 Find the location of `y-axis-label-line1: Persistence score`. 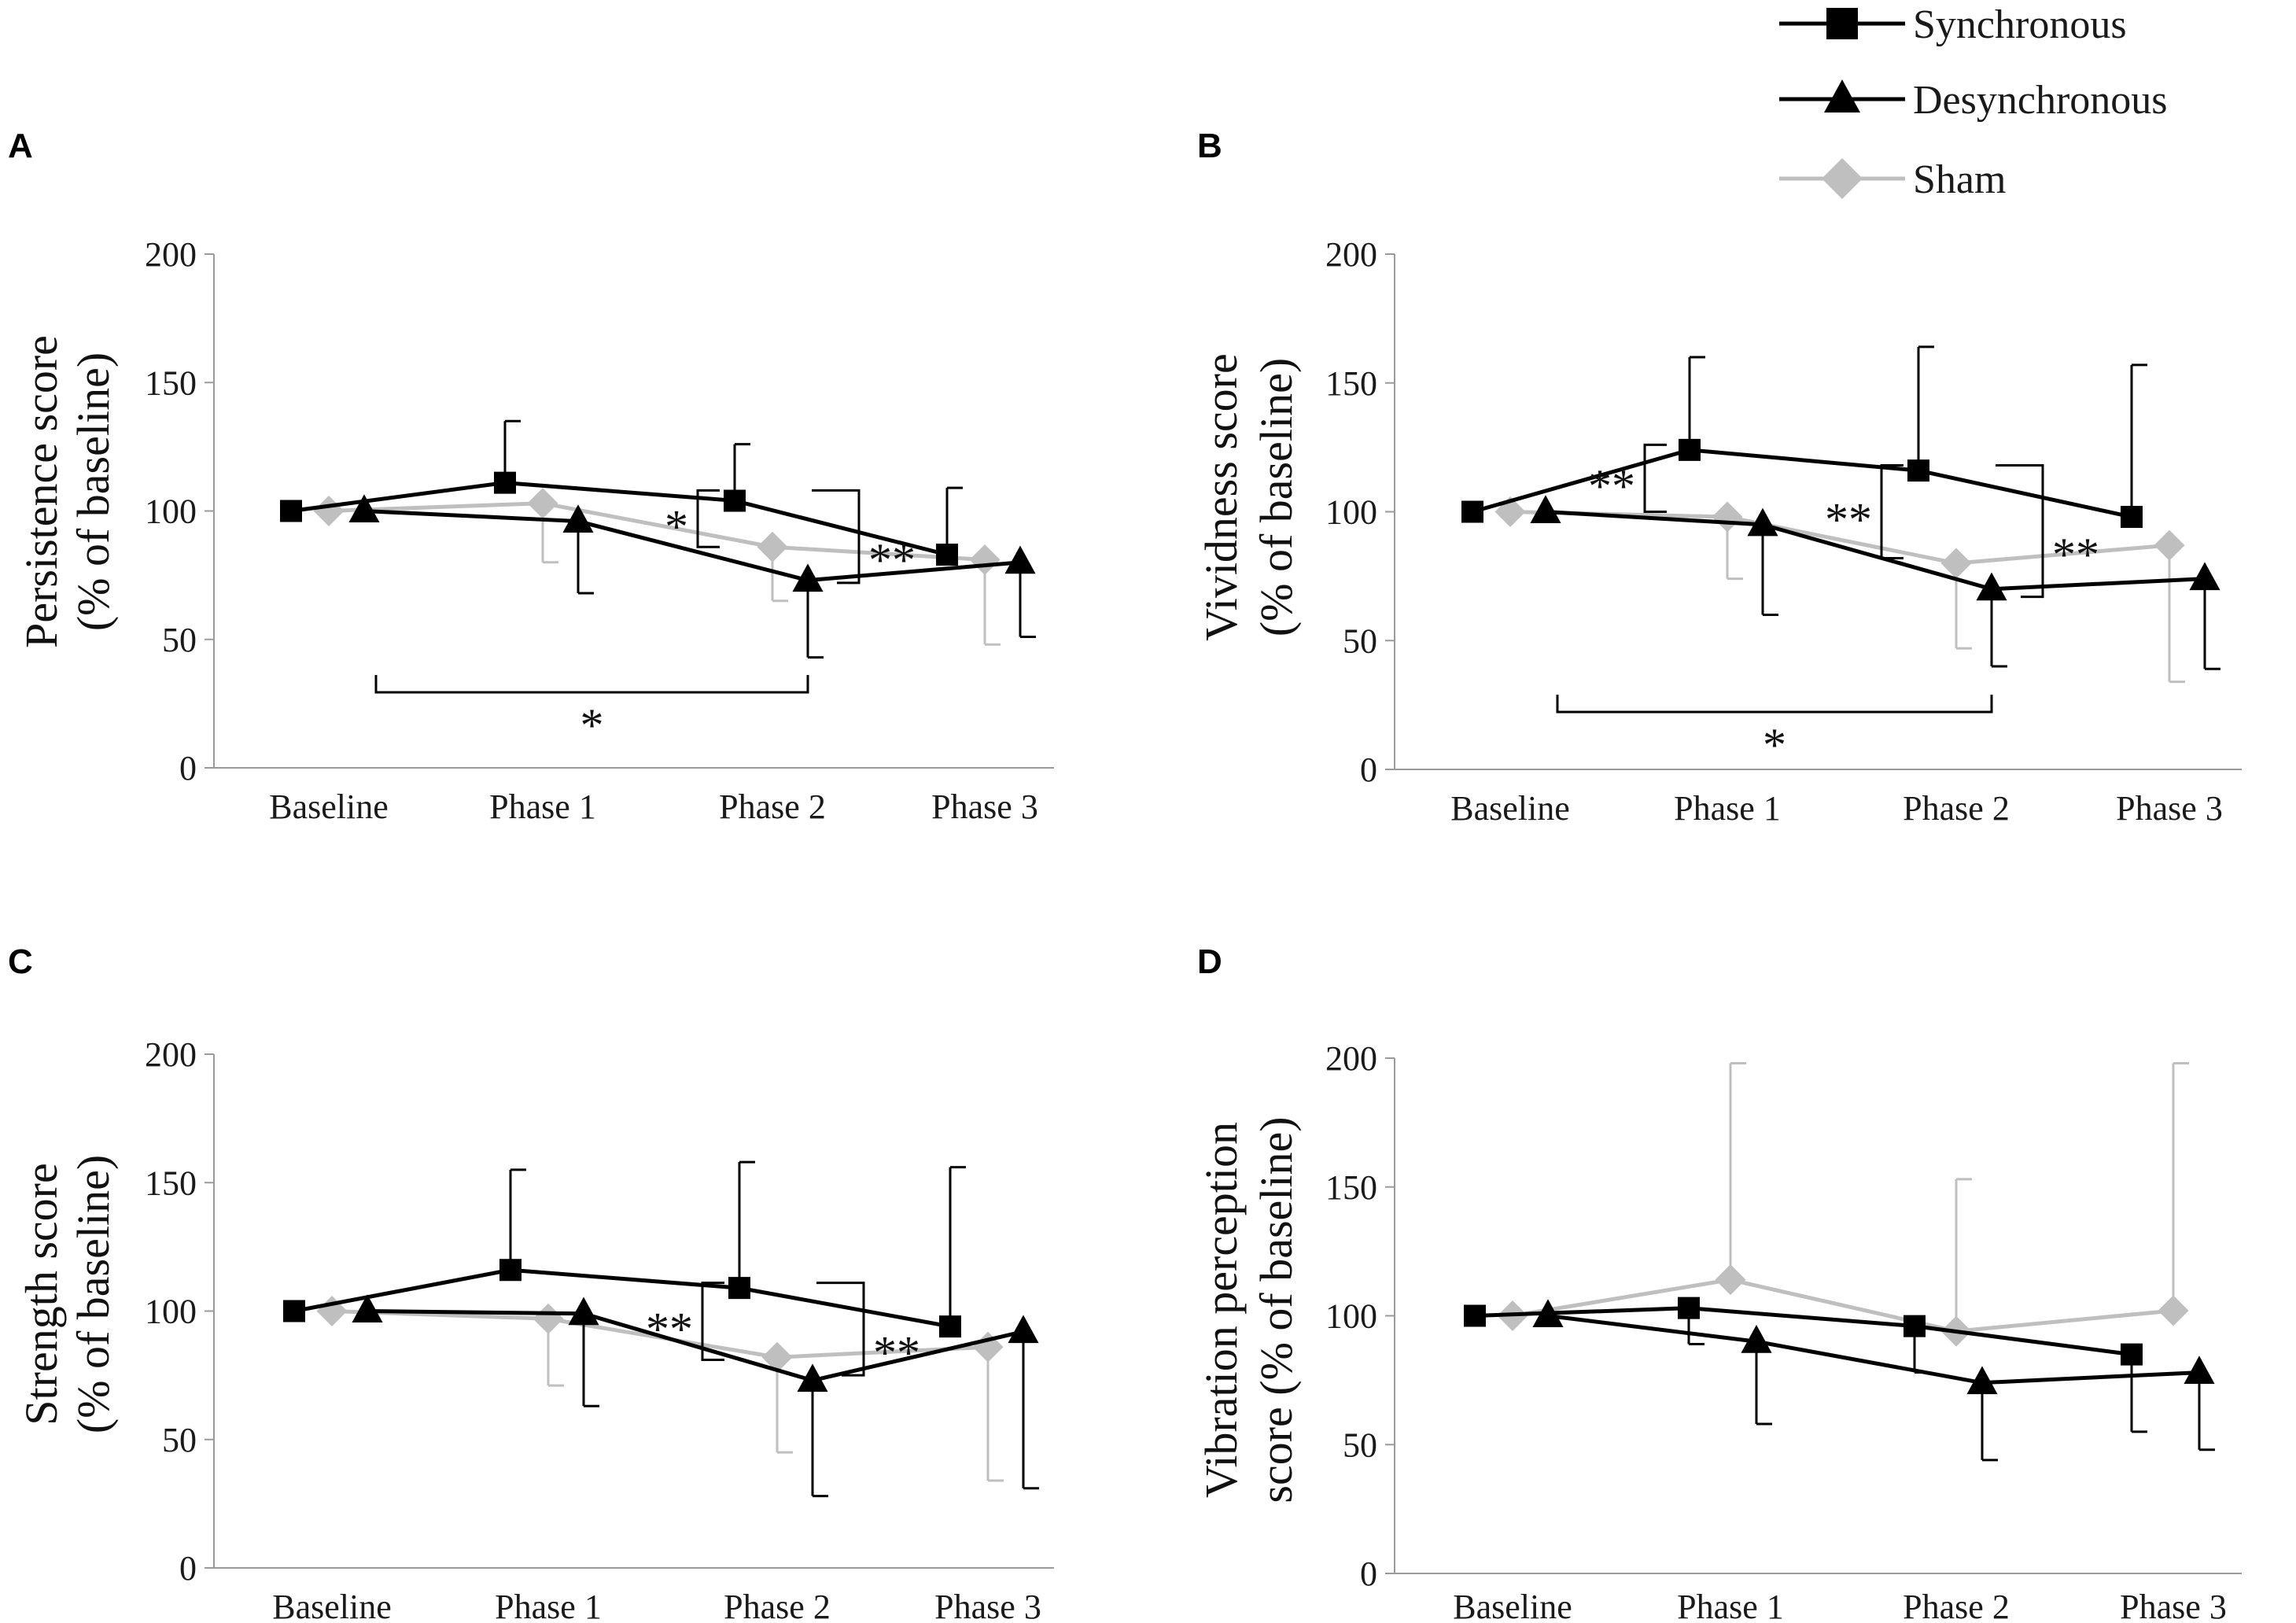

y-axis-label-line1: Persistence score is located at coordinates (41, 491).